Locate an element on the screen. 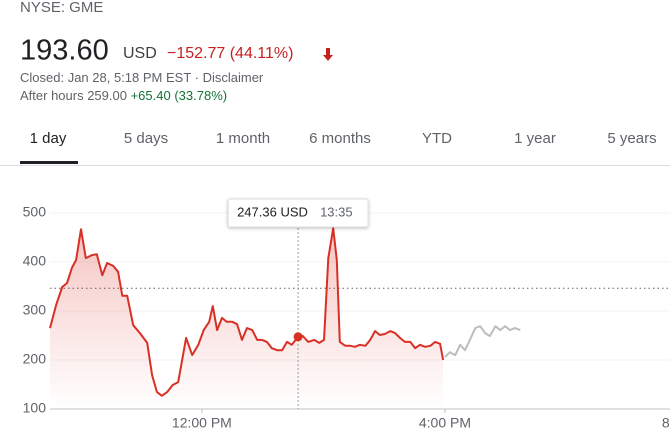  x-tick-label: 12:00 PM is located at coordinates (202, 423).